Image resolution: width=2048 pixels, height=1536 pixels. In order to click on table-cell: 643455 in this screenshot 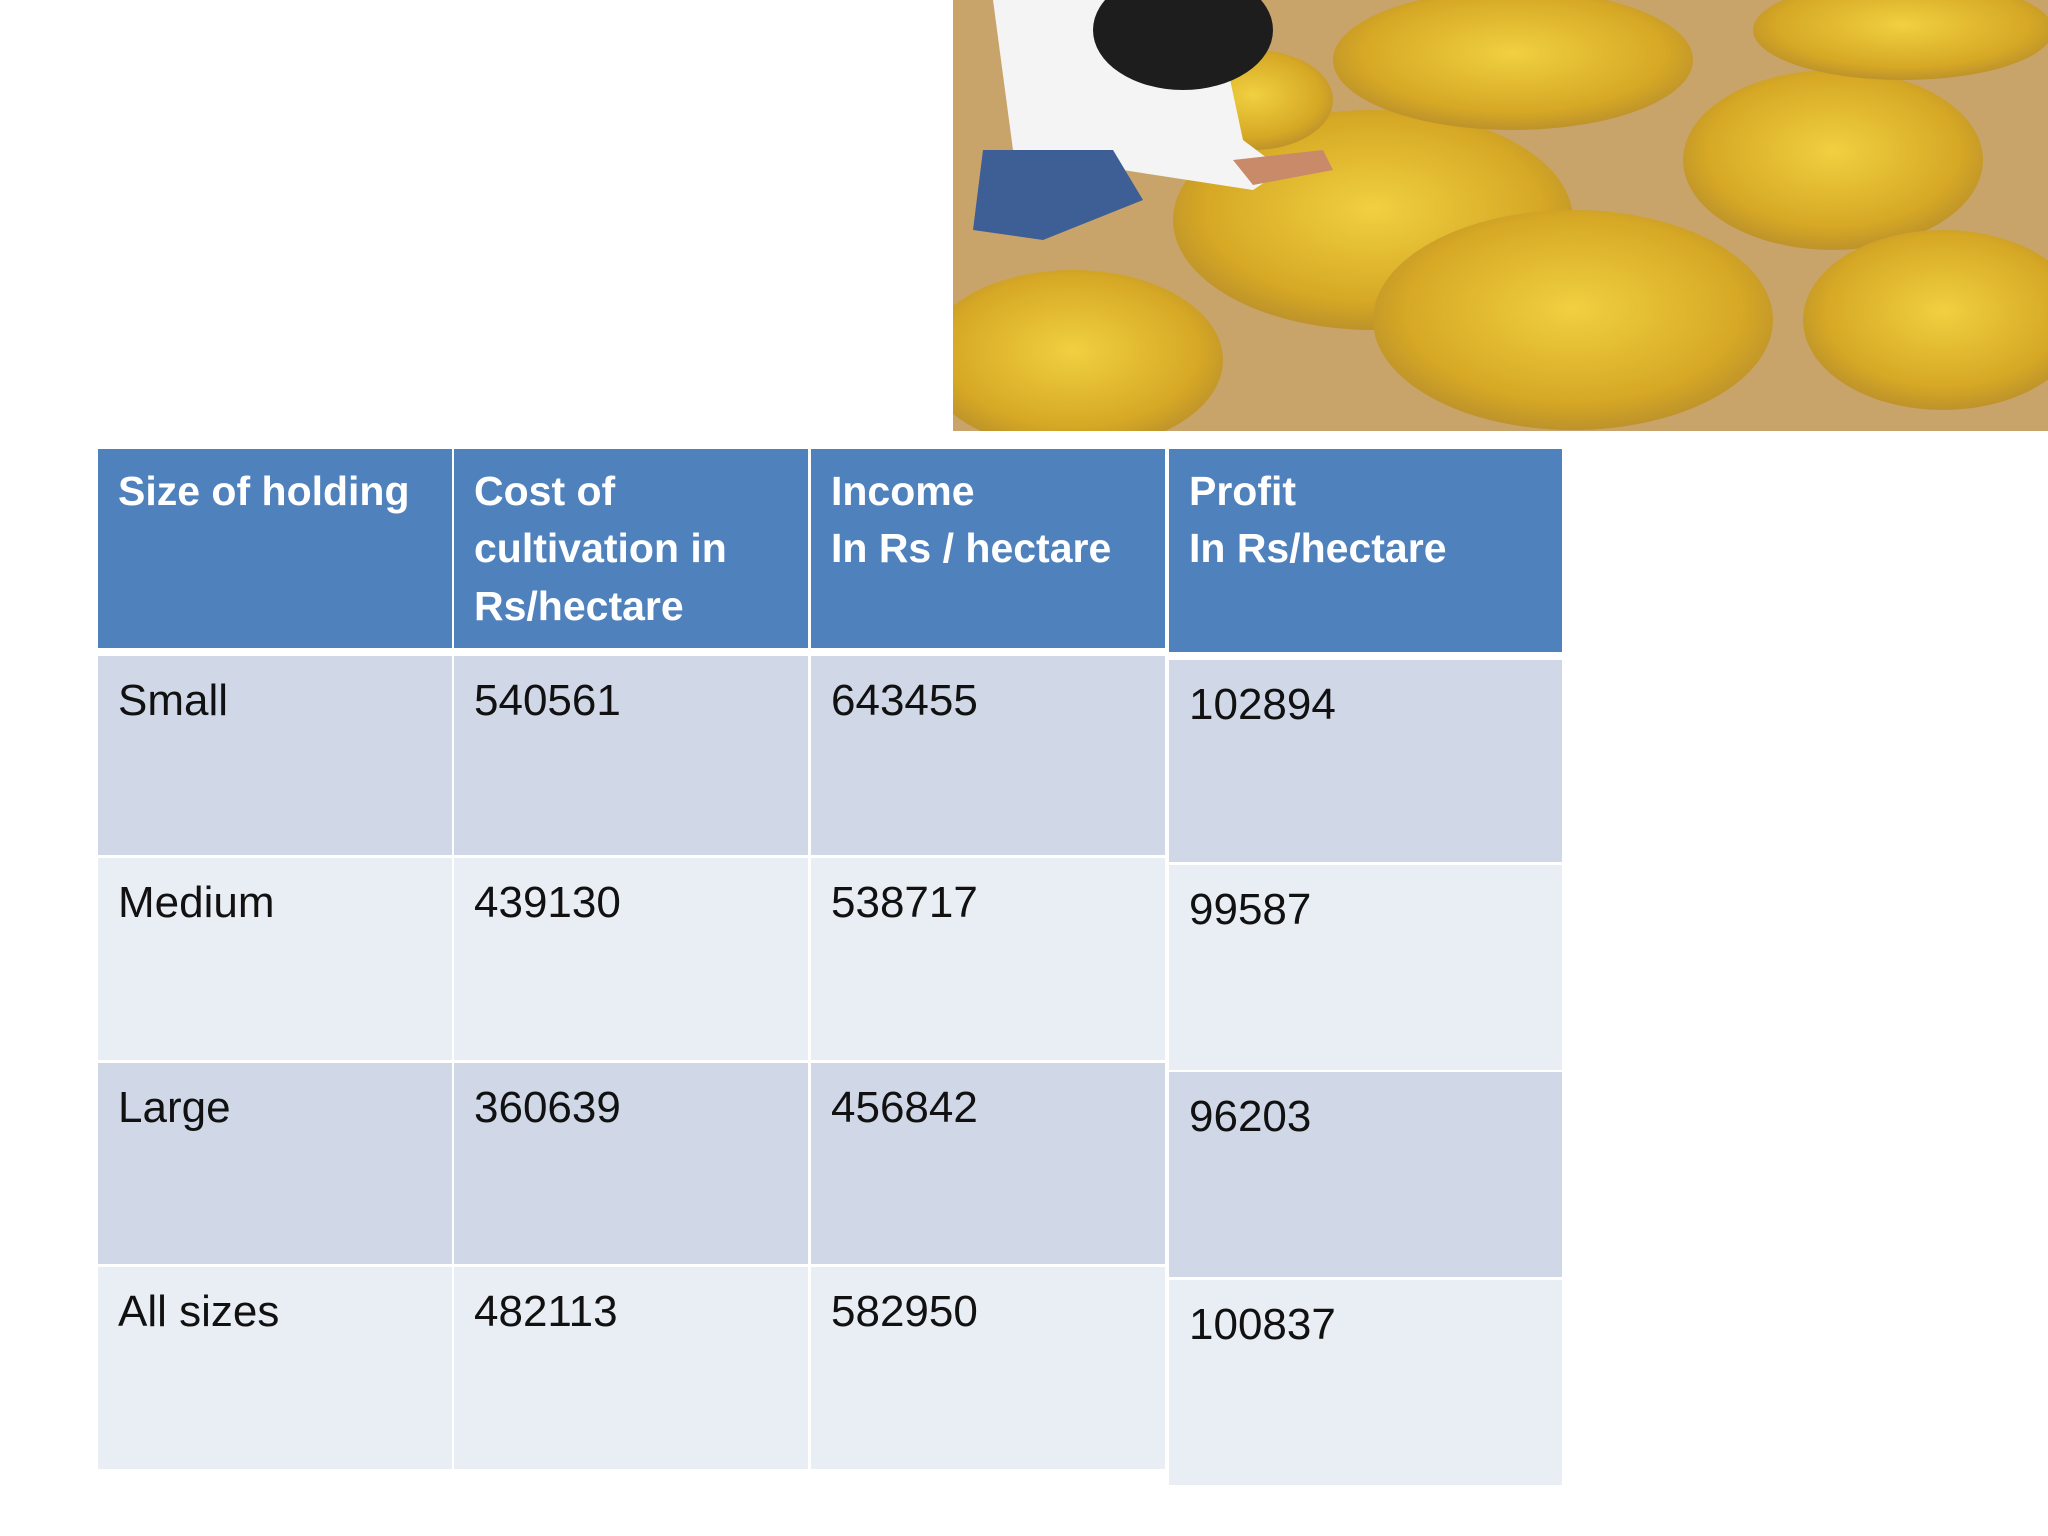, I will do `click(988, 755)`.